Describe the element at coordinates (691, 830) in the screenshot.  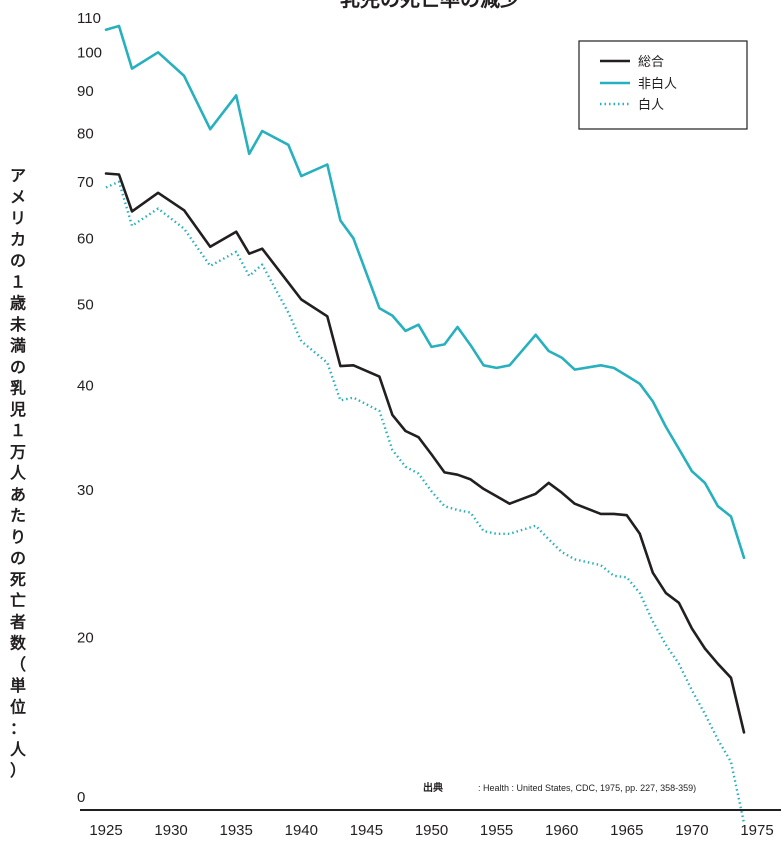
I see `x-tick-label: 1970` at that location.